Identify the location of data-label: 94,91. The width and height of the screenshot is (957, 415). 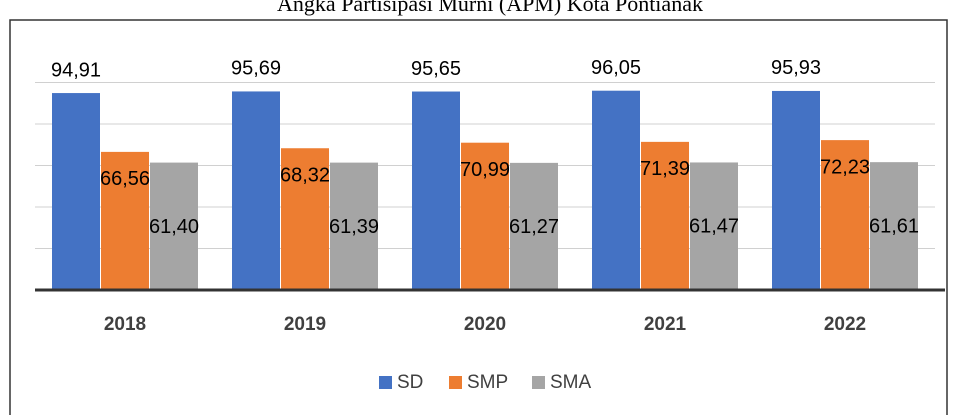
(76, 70).